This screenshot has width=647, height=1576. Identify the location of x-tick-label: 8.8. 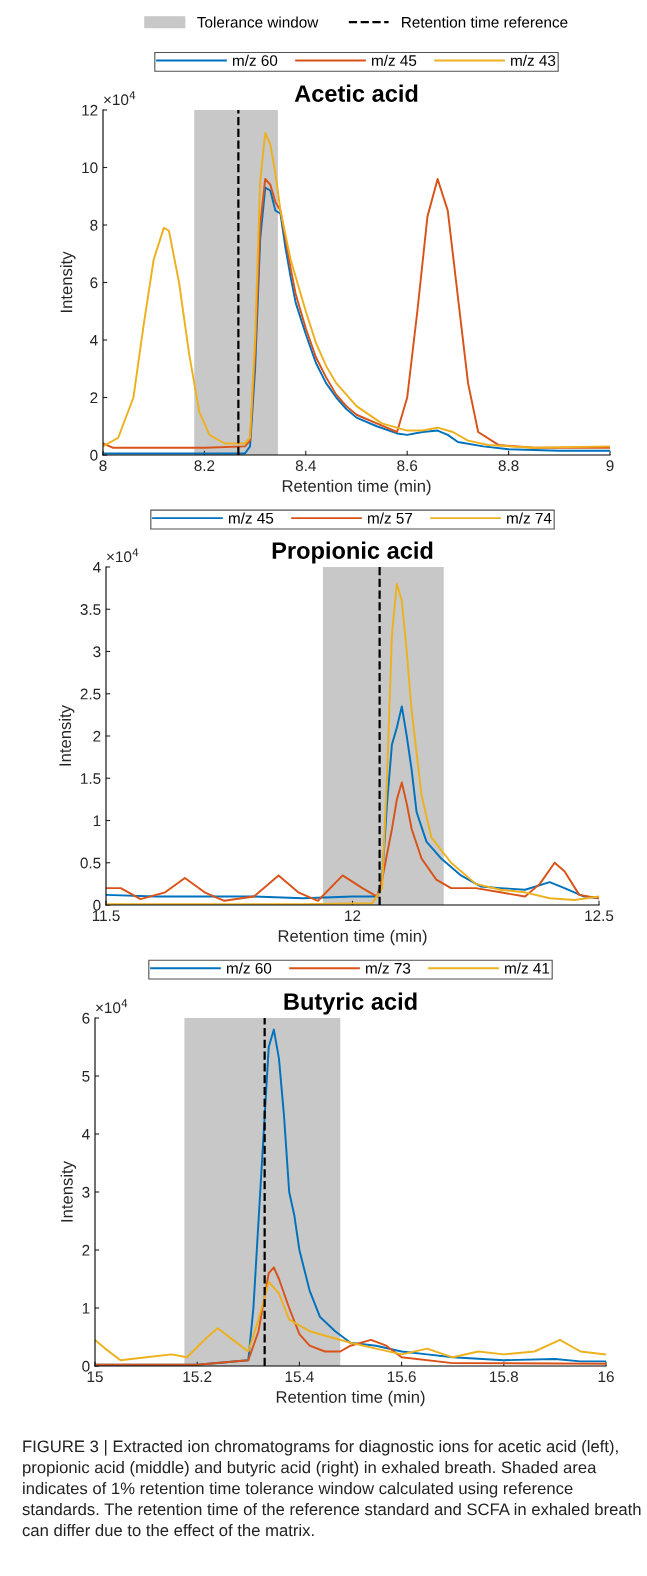
(508, 466).